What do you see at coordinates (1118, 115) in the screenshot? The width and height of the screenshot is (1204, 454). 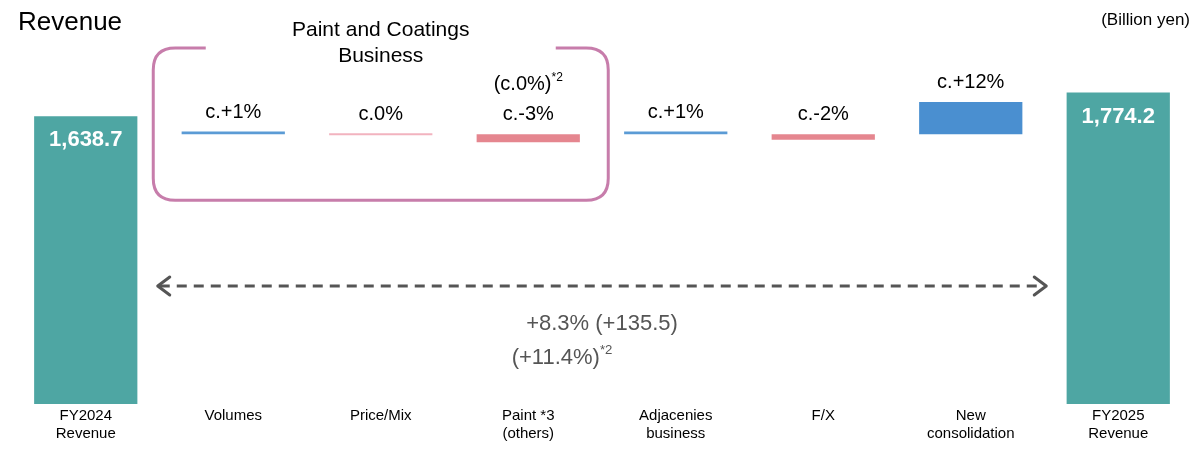 I see `data-label: 1,774.2` at bounding box center [1118, 115].